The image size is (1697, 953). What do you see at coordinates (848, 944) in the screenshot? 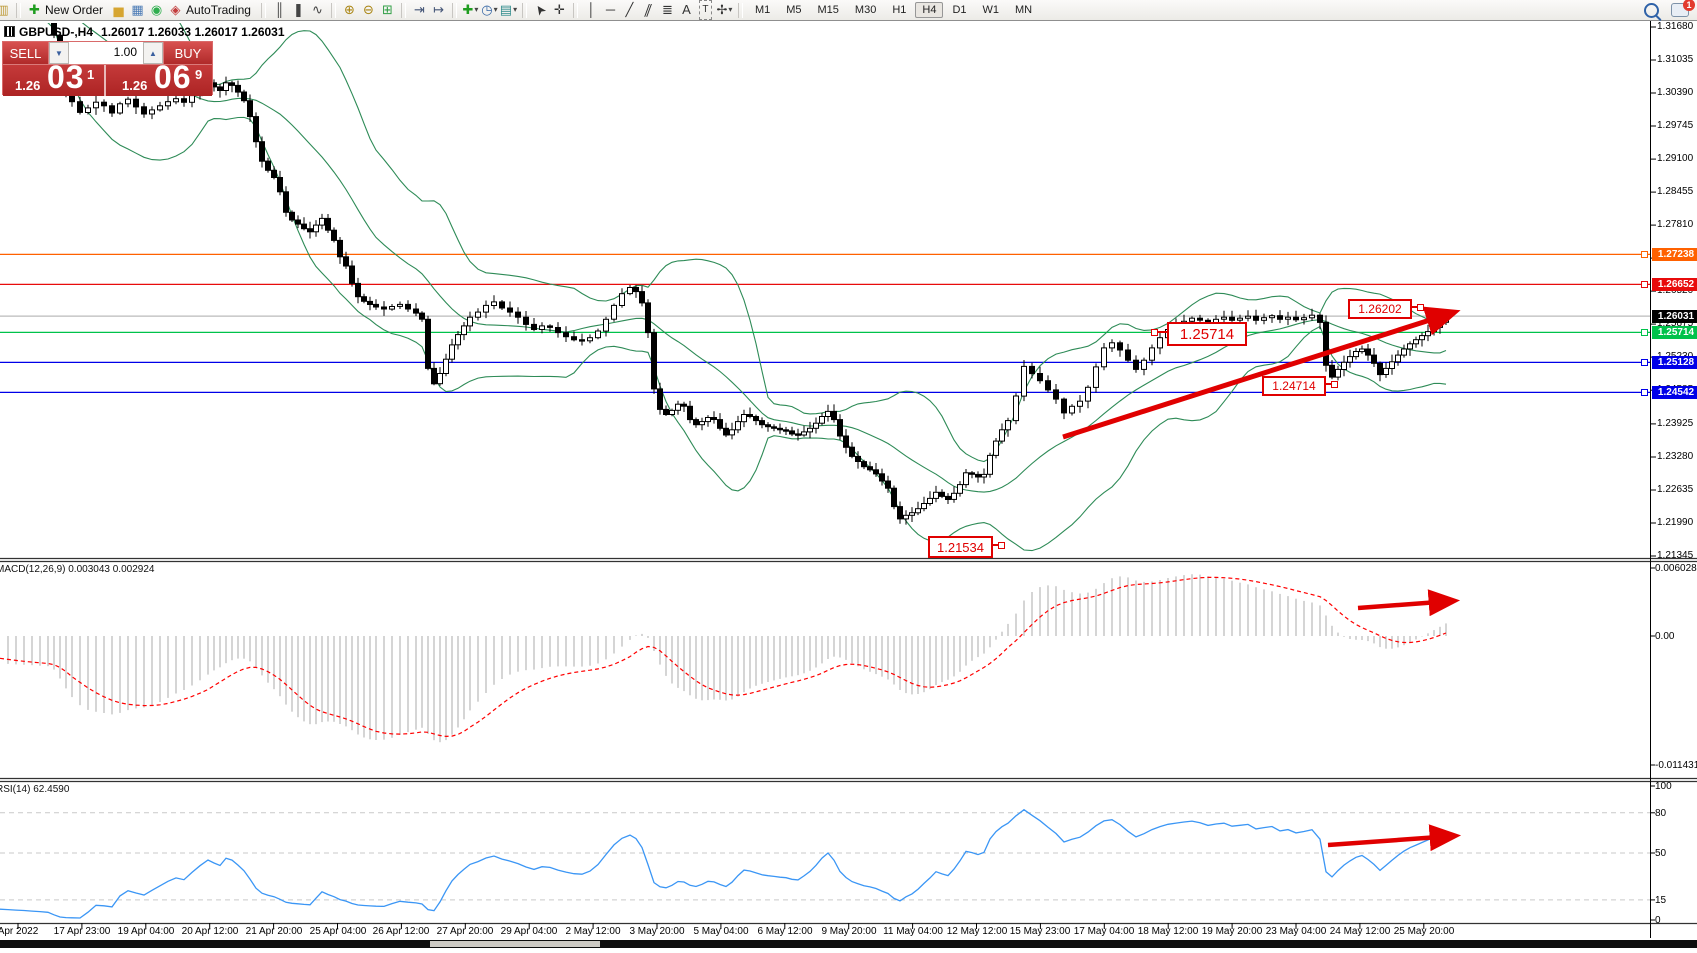
I see `horizontal-scrollbar` at bounding box center [848, 944].